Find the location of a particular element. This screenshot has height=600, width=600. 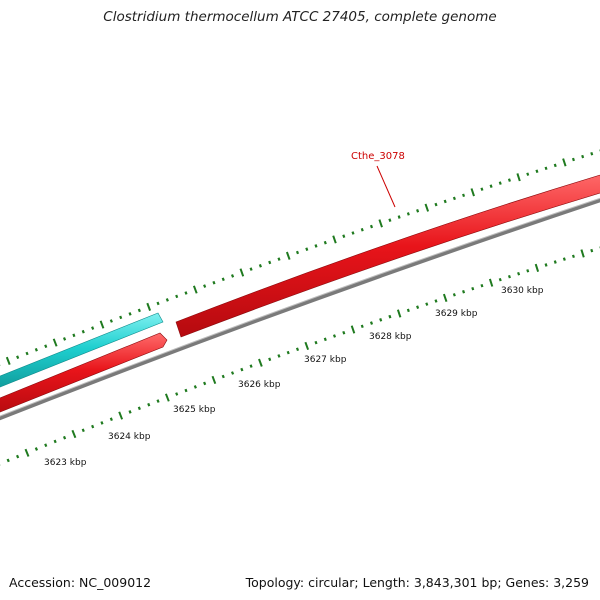

gene-label-leader is located at coordinates (386, 186).